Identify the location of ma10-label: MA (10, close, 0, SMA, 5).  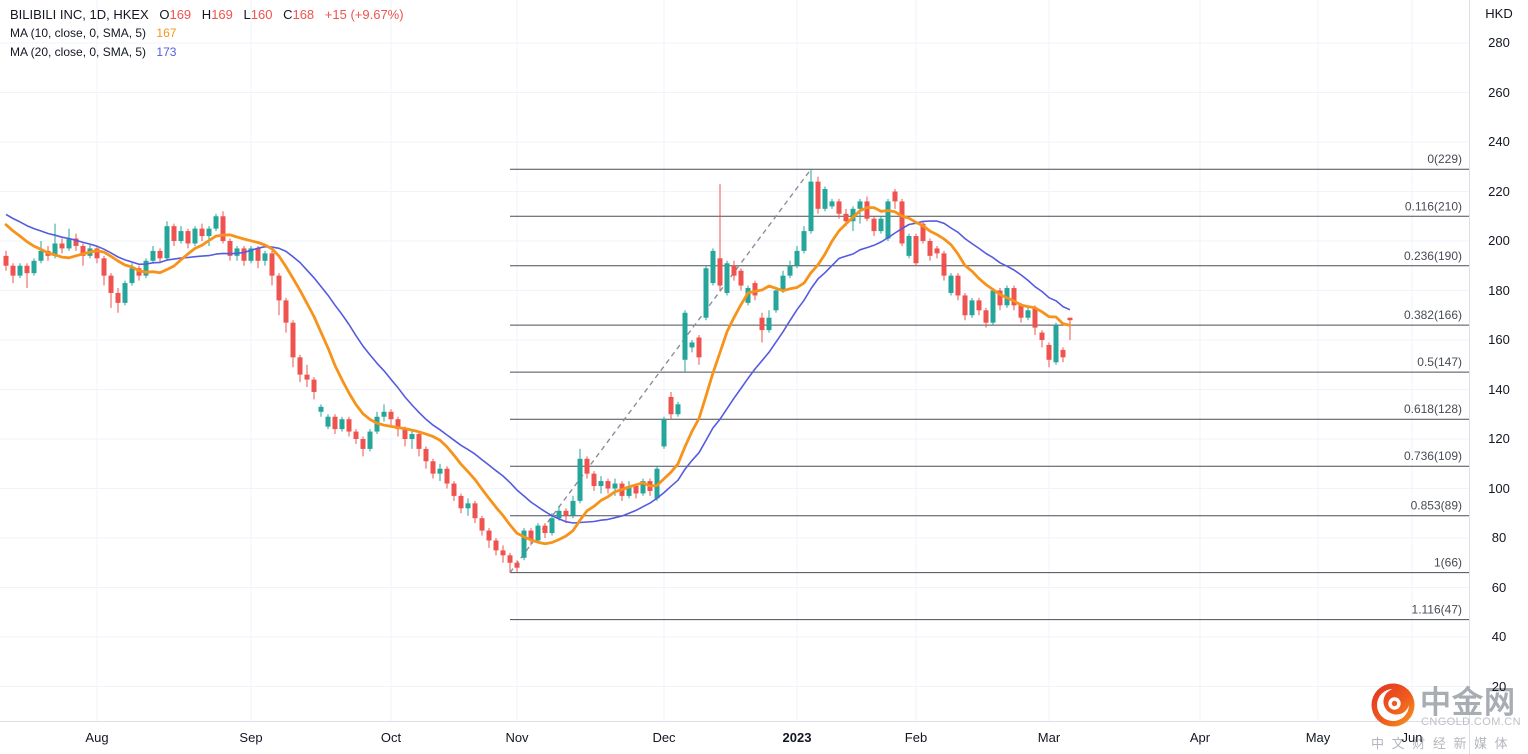
(78, 33).